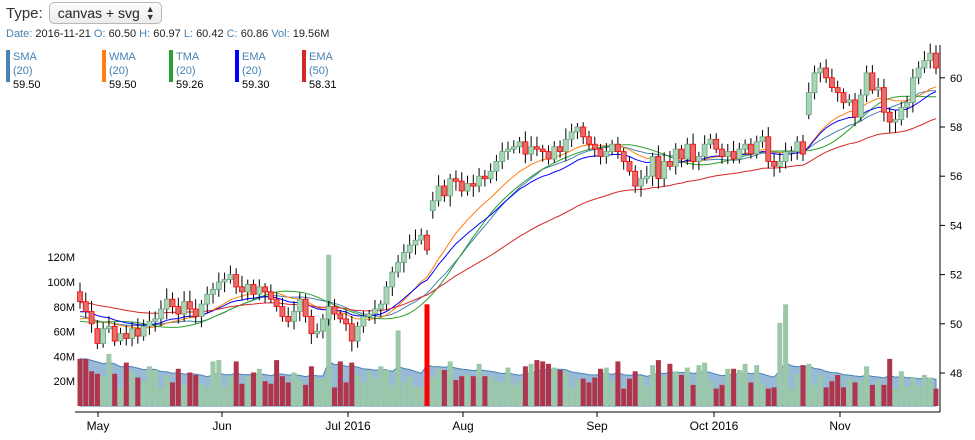 The width and height of the screenshot is (975, 440). What do you see at coordinates (64, 333) in the screenshot?
I see `volume-tick-label: 60M` at bounding box center [64, 333].